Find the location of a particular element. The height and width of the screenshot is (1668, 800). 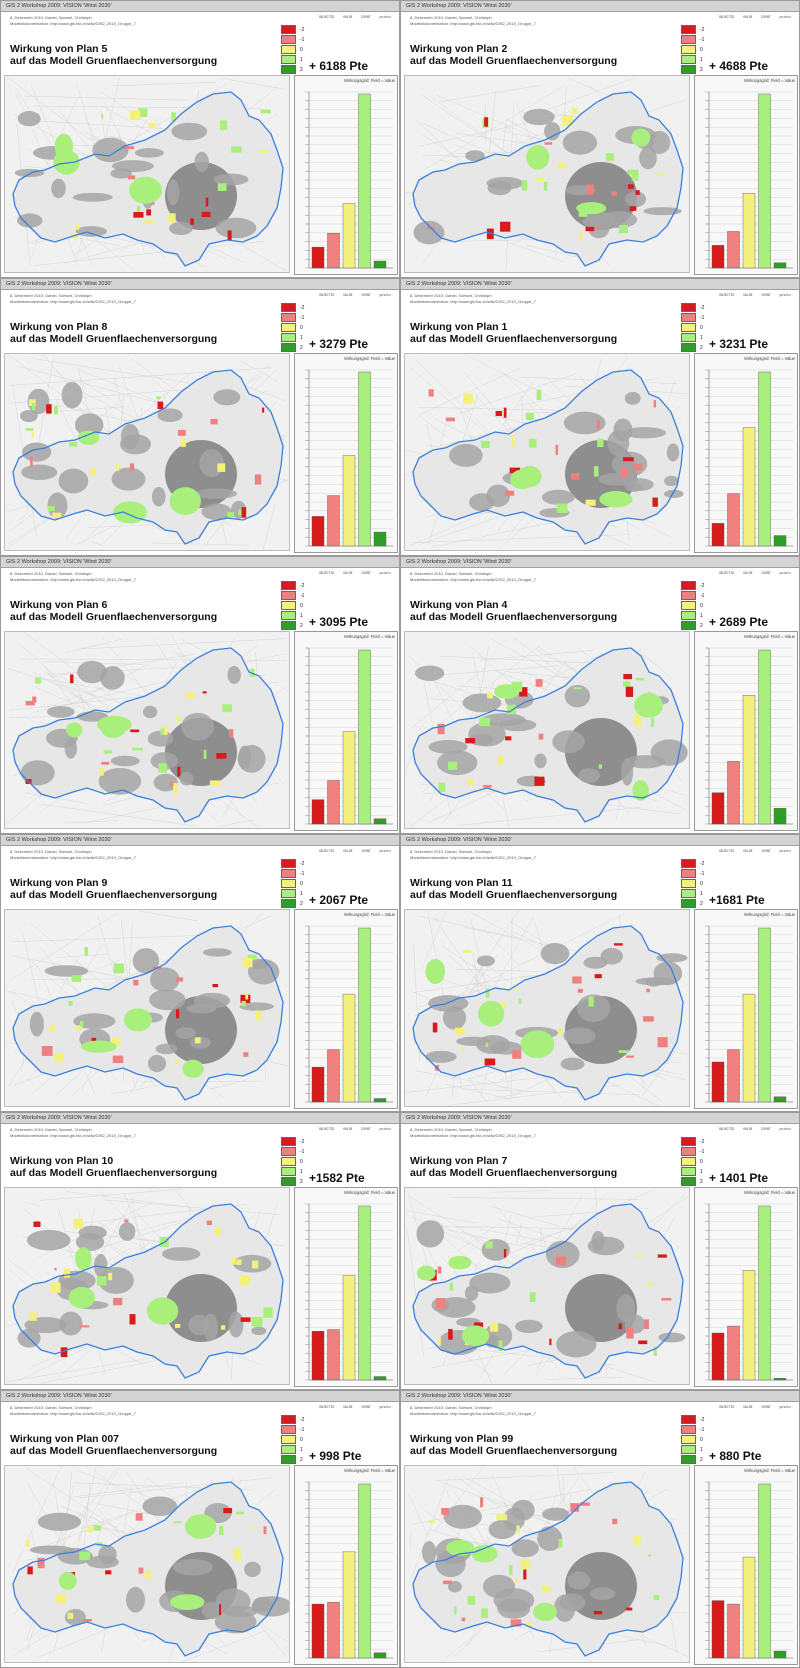

stats-header-cell: VALUE is located at coordinates (747, 17).